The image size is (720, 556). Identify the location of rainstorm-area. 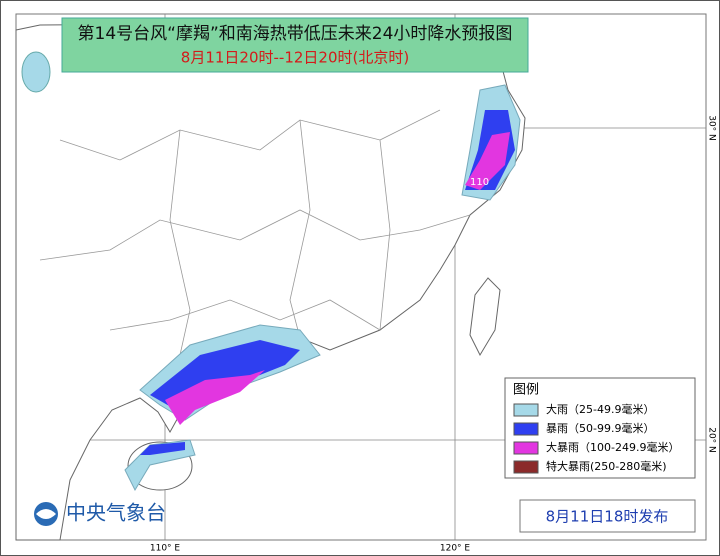
(162, 448).